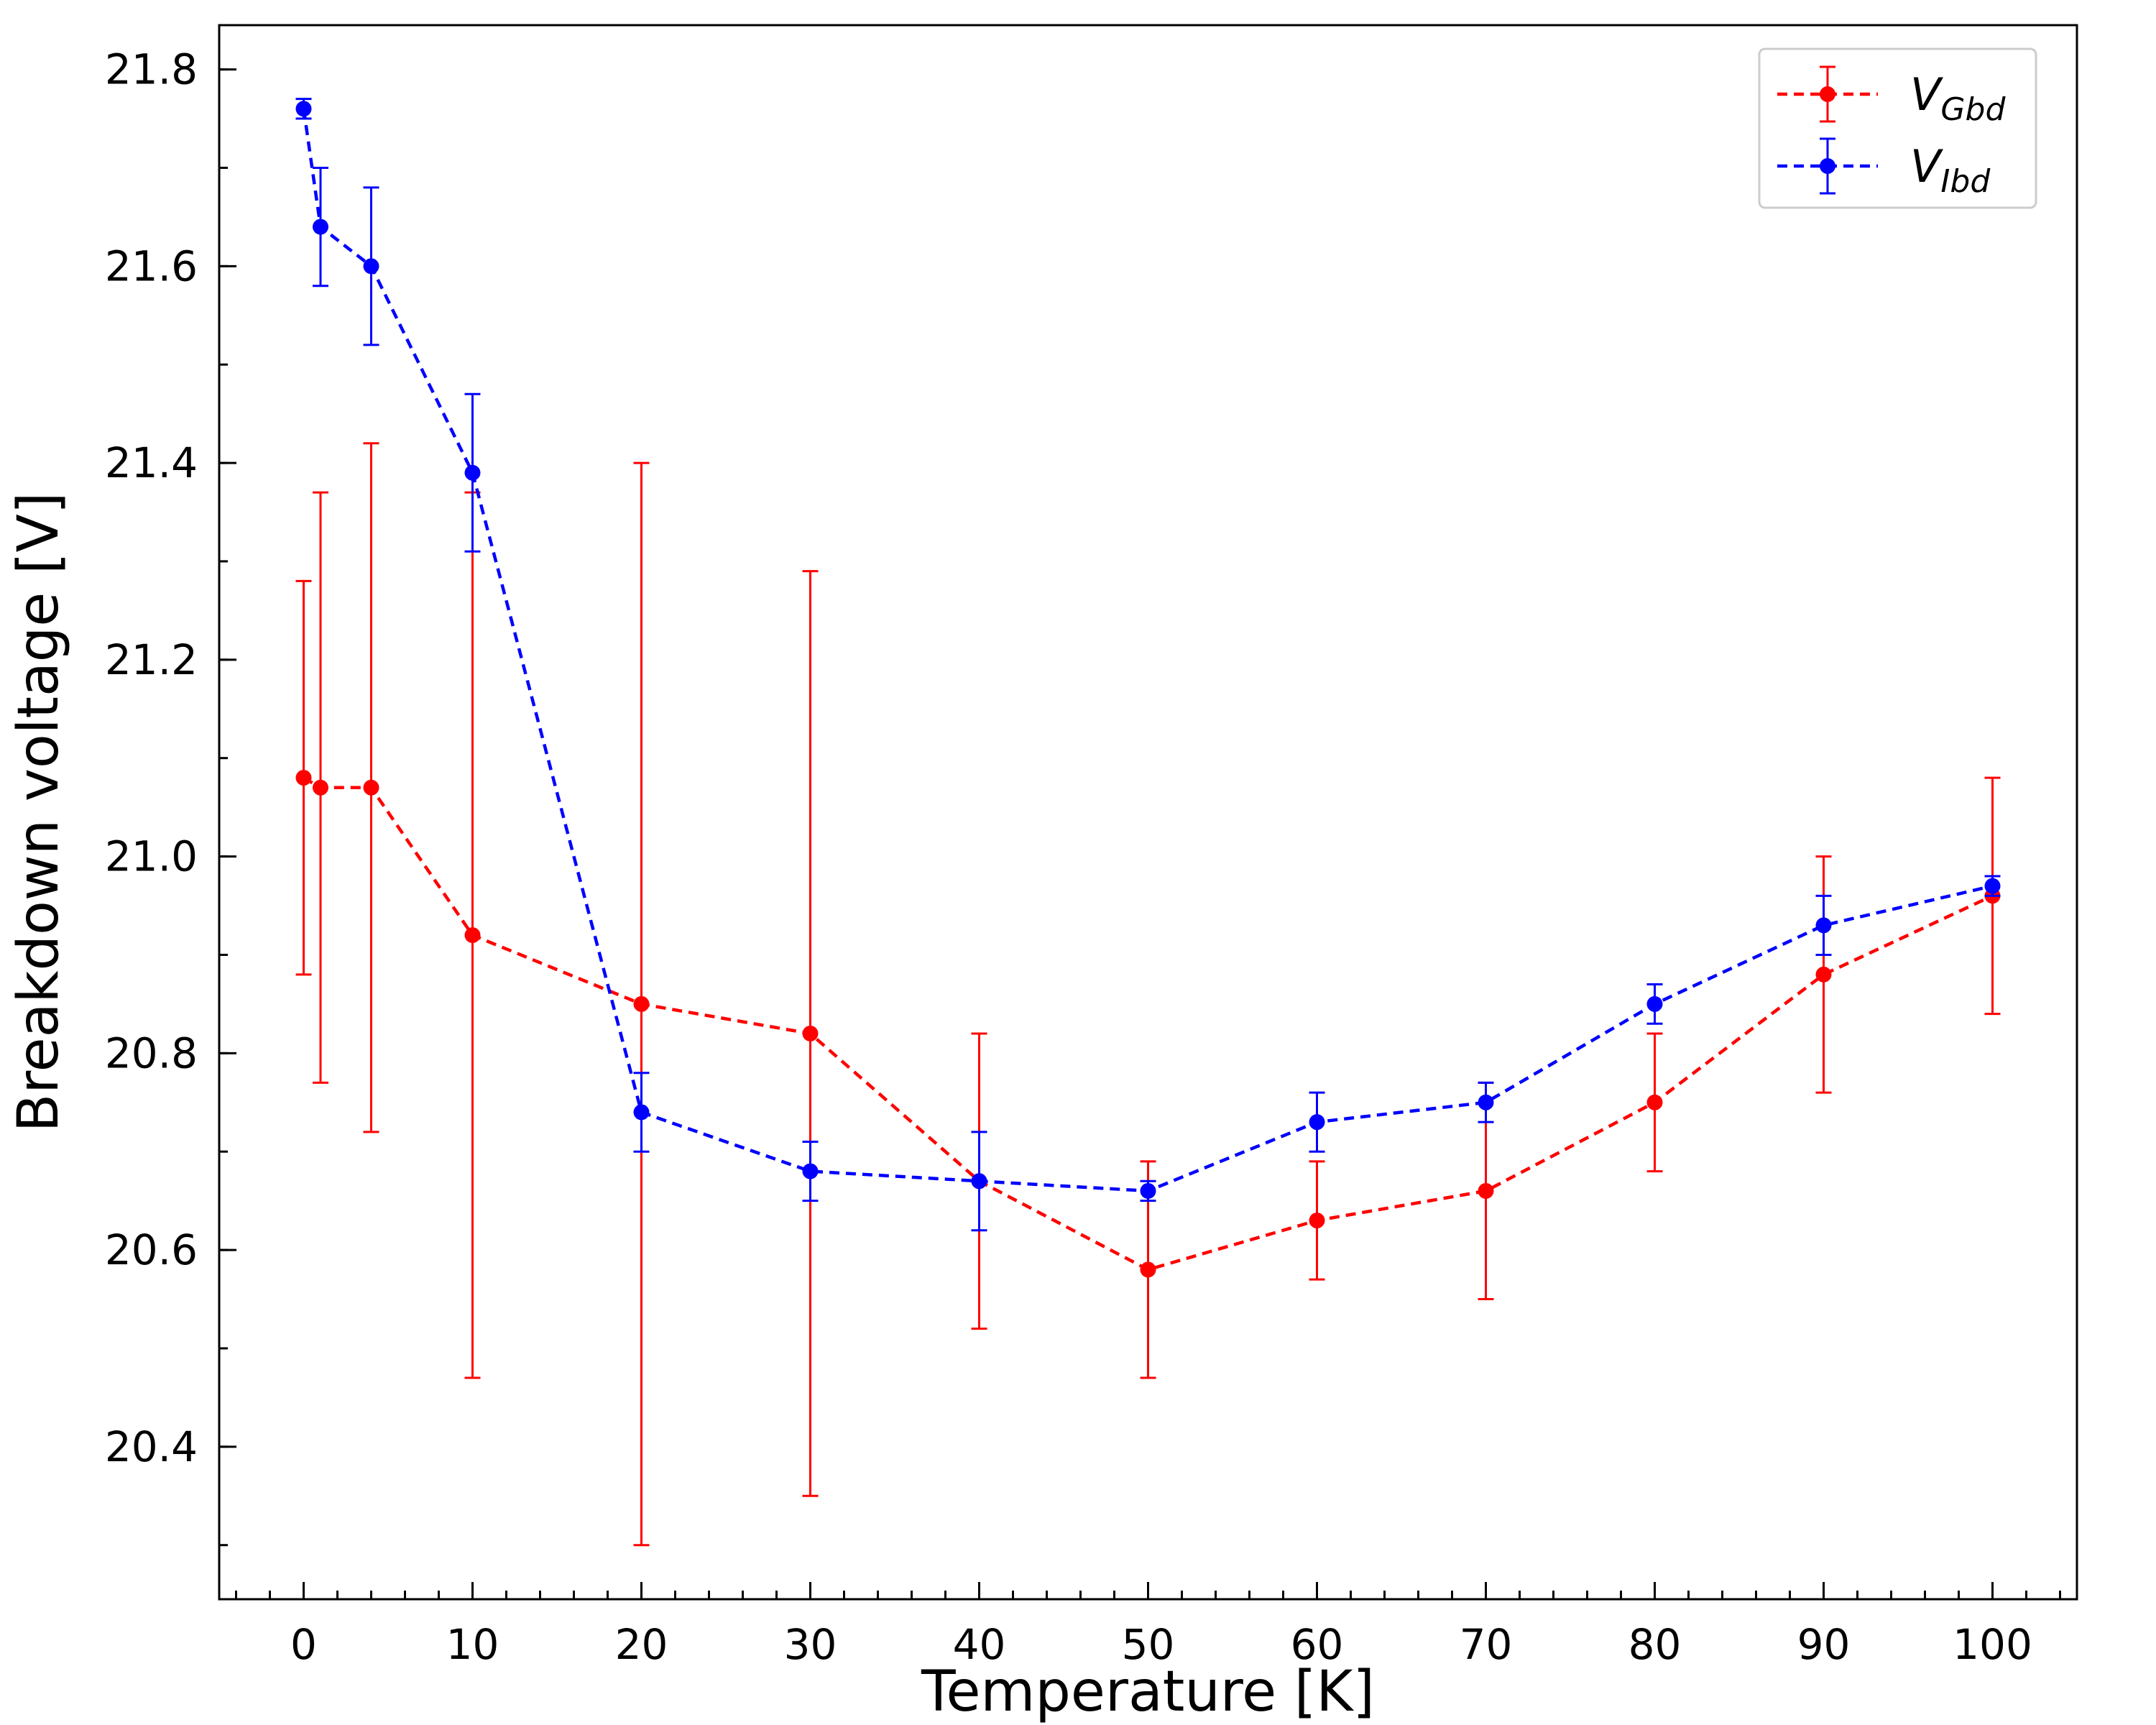 The height and width of the screenshot is (1725, 2156). I want to click on x-tick-label: 10, so click(472, 1644).